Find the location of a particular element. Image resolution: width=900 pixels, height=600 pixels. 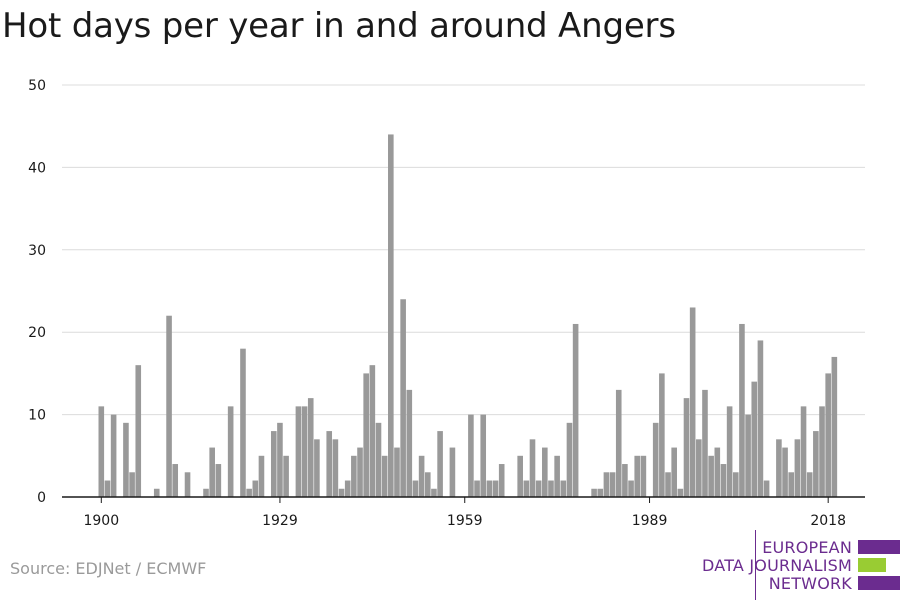

logo-bar-bottom is located at coordinates (879, 583).